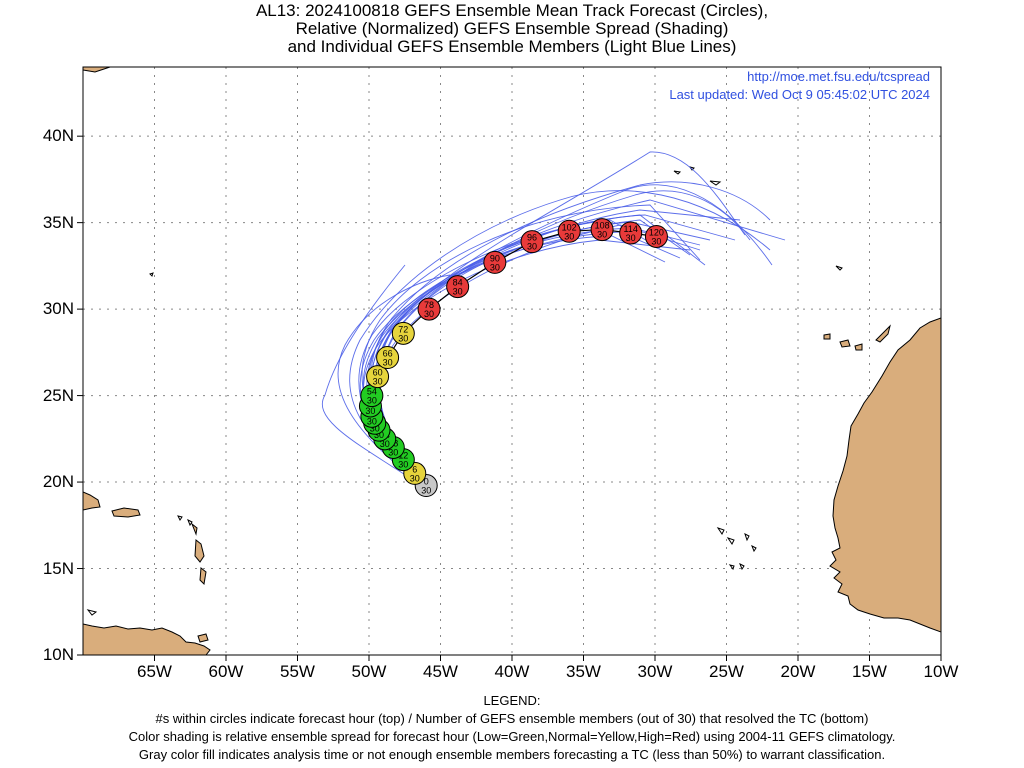  What do you see at coordinates (495, 258) in the screenshot?
I see `forecast-hour-label: 90` at bounding box center [495, 258].